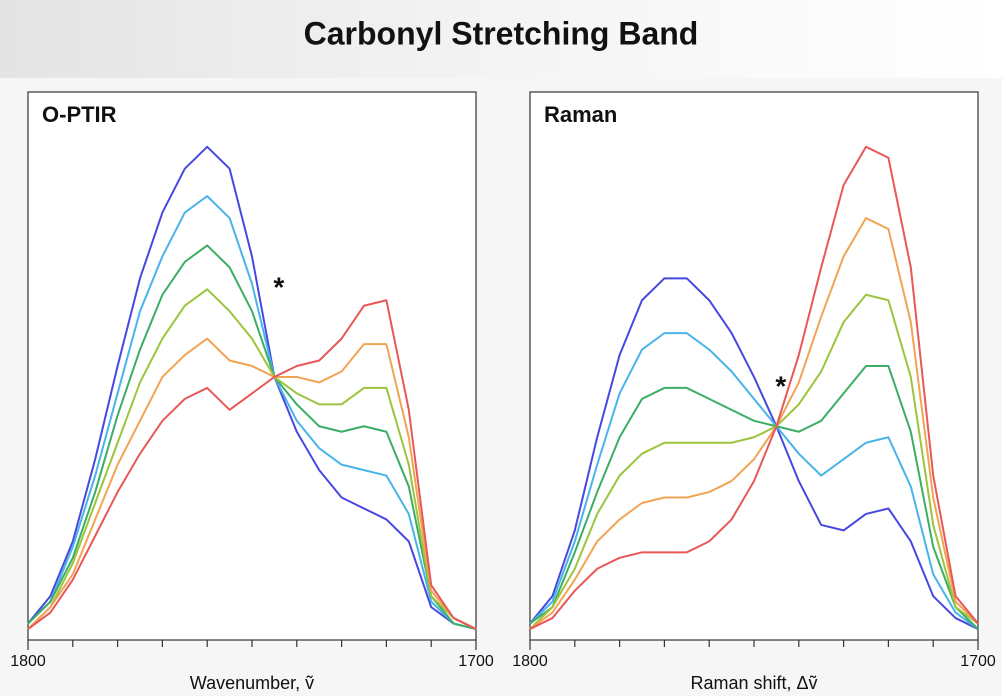 Image resolution: width=1002 pixels, height=696 pixels. I want to click on title-banner, so click(501, 39).